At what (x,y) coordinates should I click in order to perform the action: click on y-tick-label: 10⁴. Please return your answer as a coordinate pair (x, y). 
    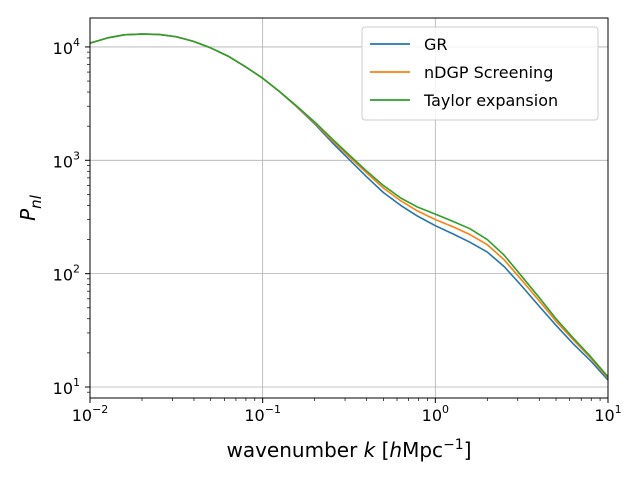
    Looking at the image, I should click on (66, 47).